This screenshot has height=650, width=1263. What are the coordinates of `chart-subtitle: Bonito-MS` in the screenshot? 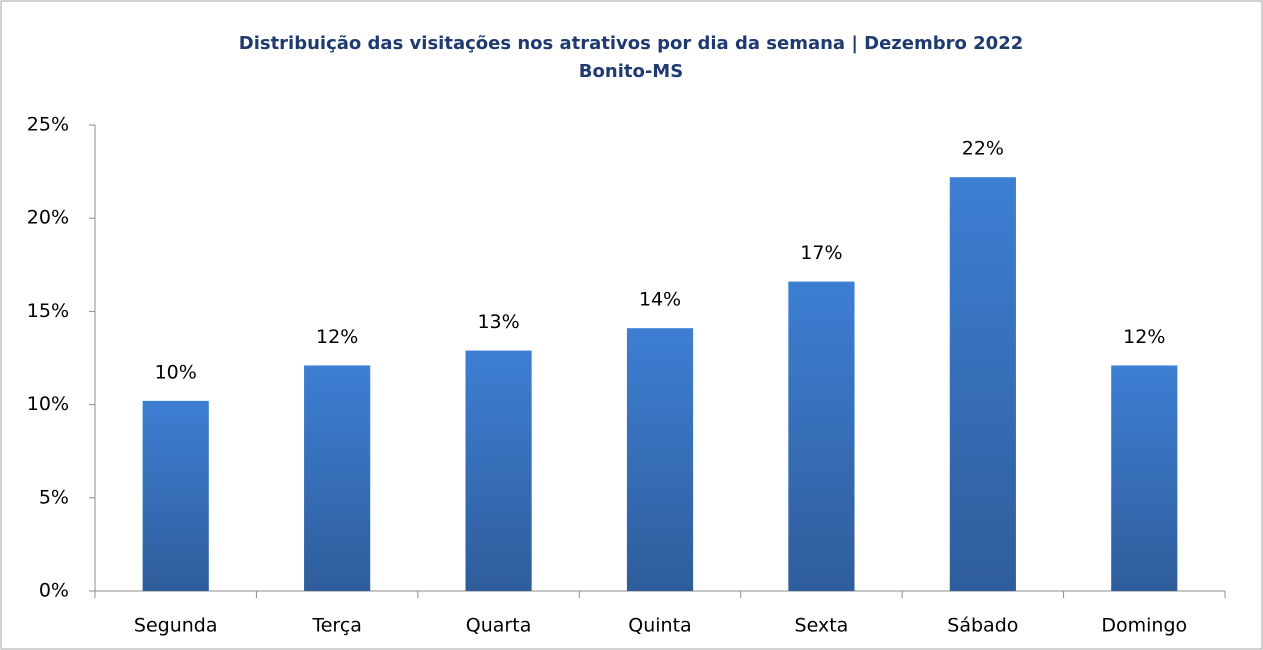 It's located at (631, 71).